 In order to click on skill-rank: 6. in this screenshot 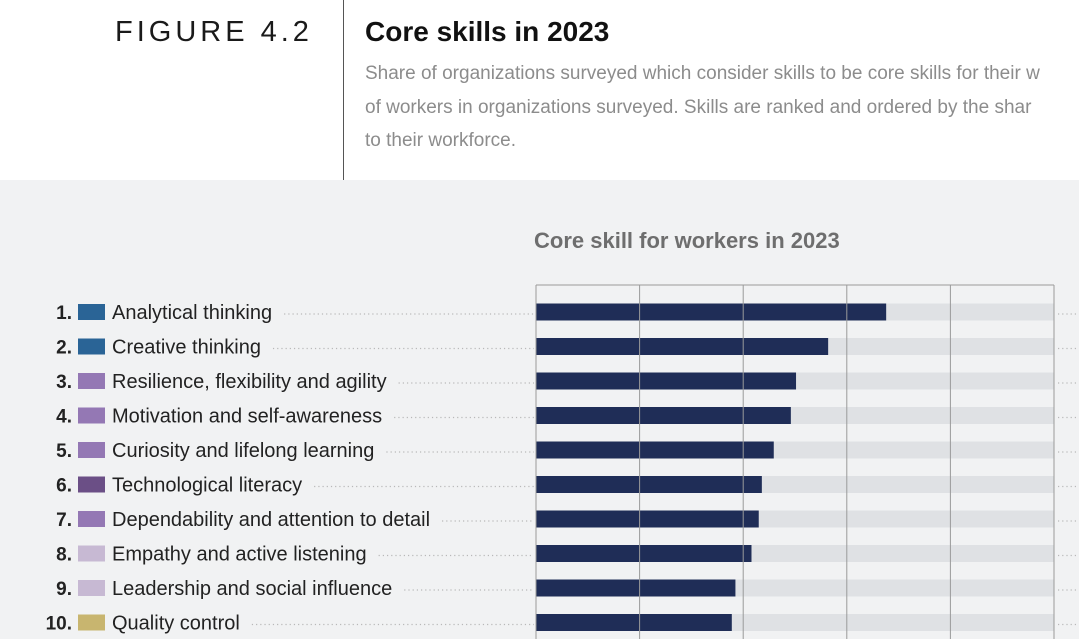, I will do `click(64, 486)`.